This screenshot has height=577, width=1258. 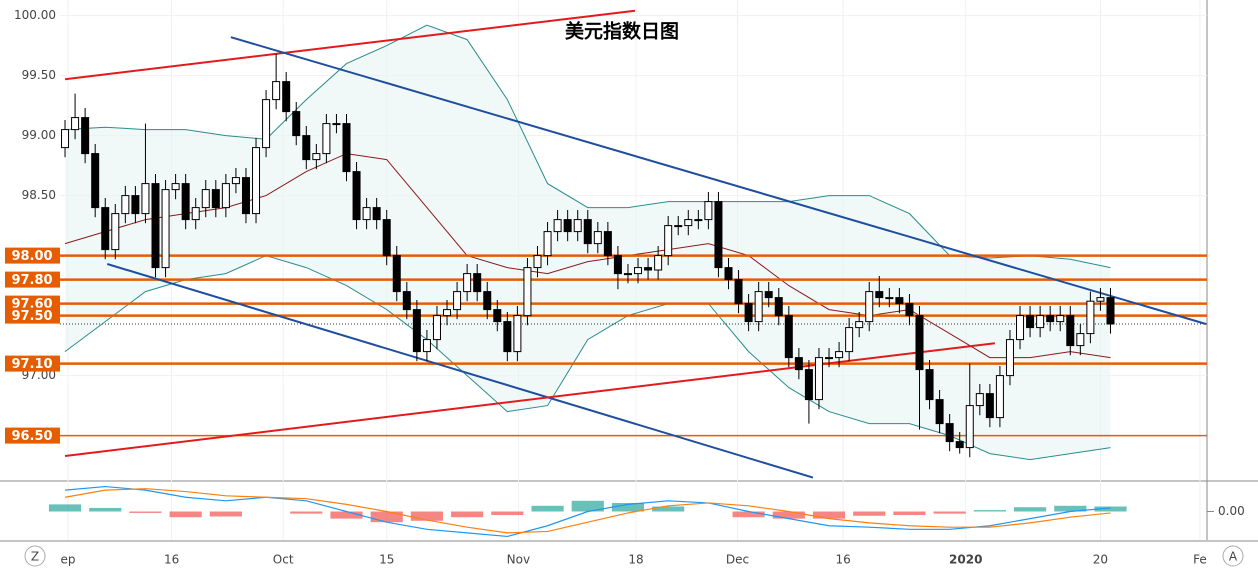 I want to click on auto-button, so click(x=1233, y=556).